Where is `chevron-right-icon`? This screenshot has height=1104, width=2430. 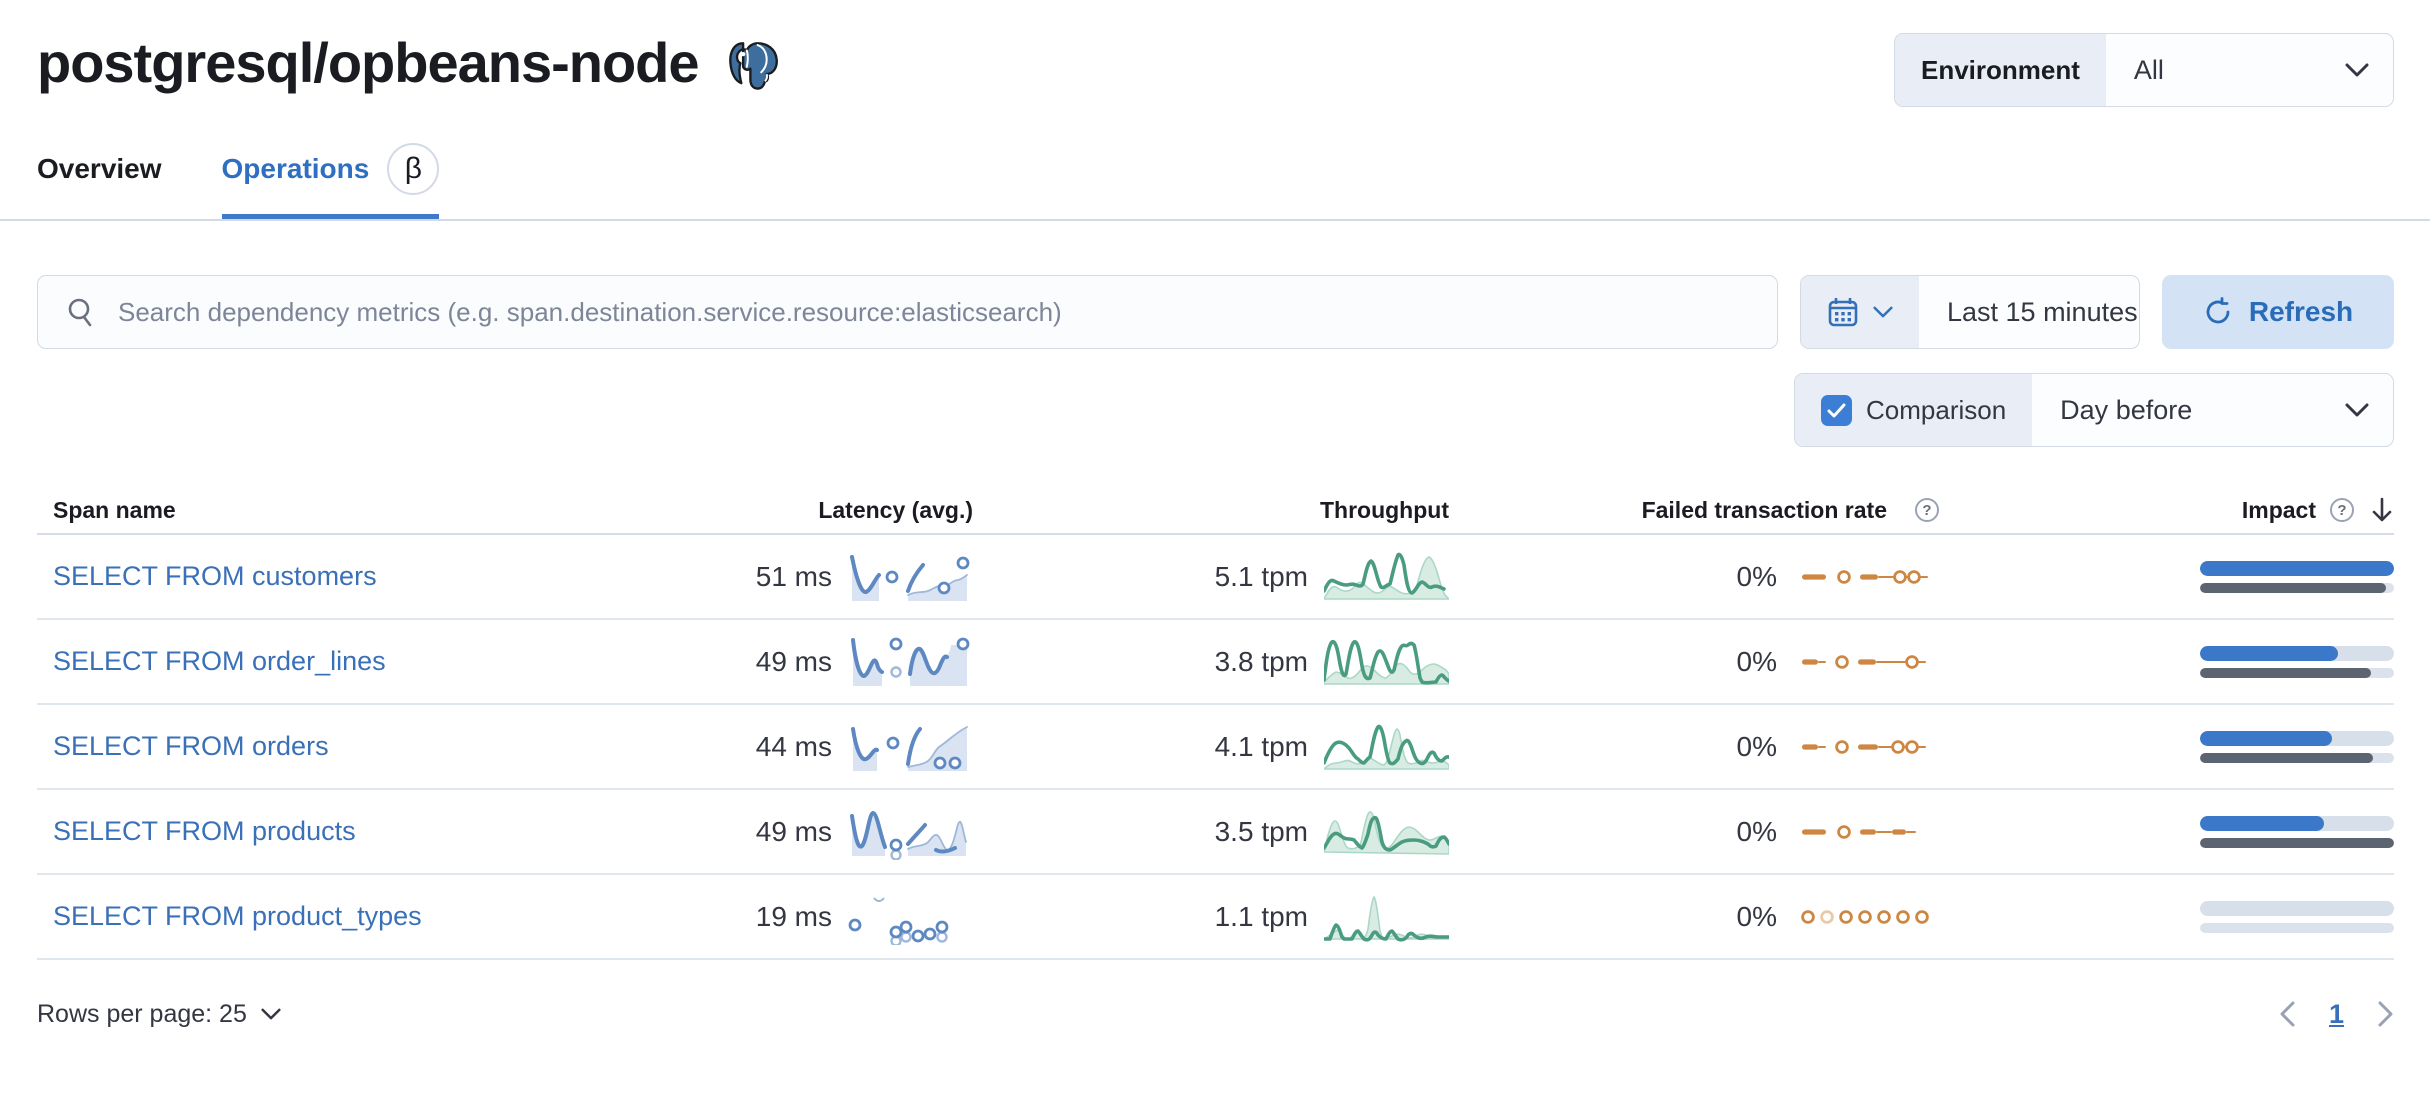
chevron-right-icon is located at coordinates (2385, 1014).